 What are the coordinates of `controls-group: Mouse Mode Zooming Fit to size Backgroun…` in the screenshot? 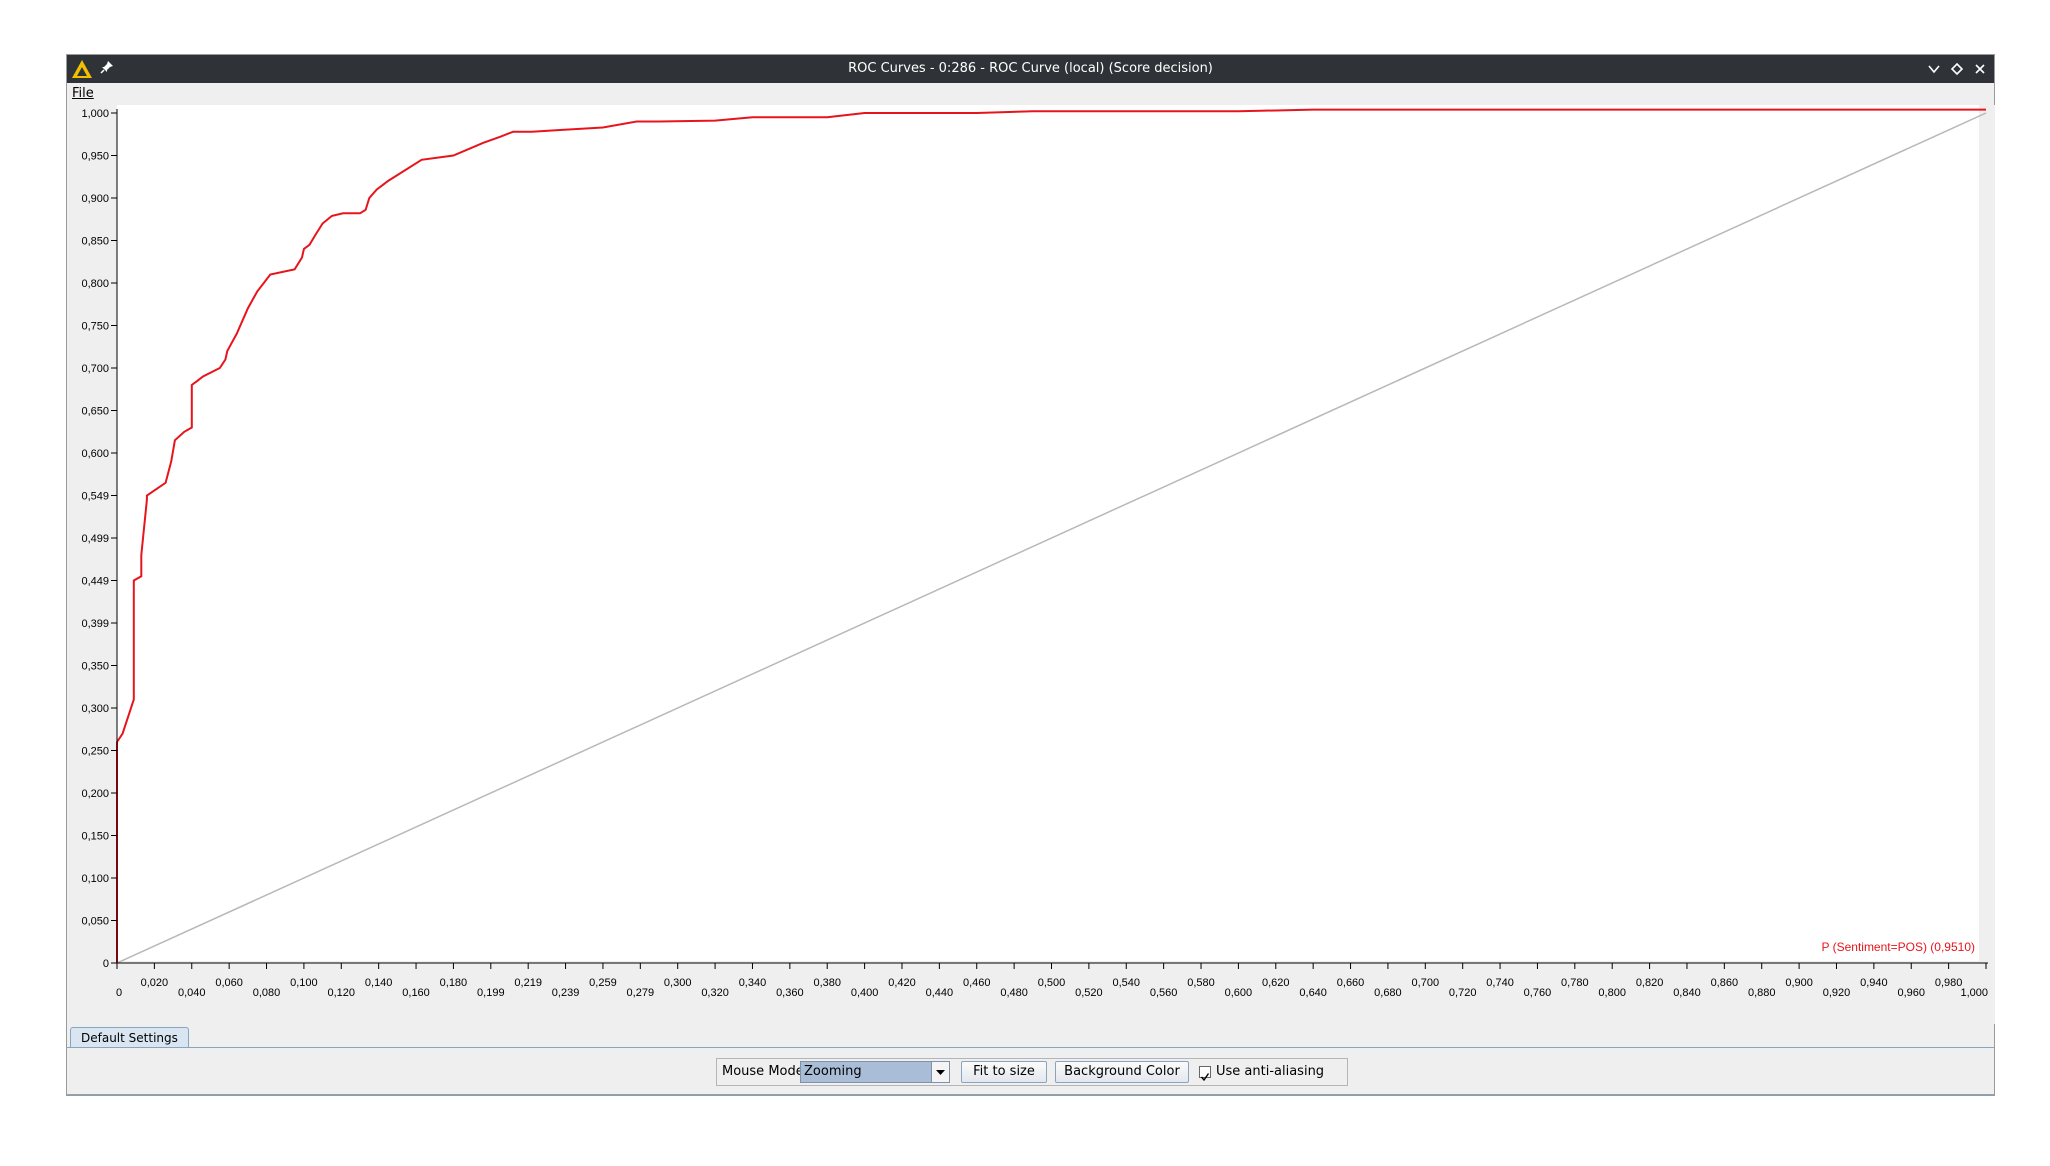 It's located at (1032, 1072).